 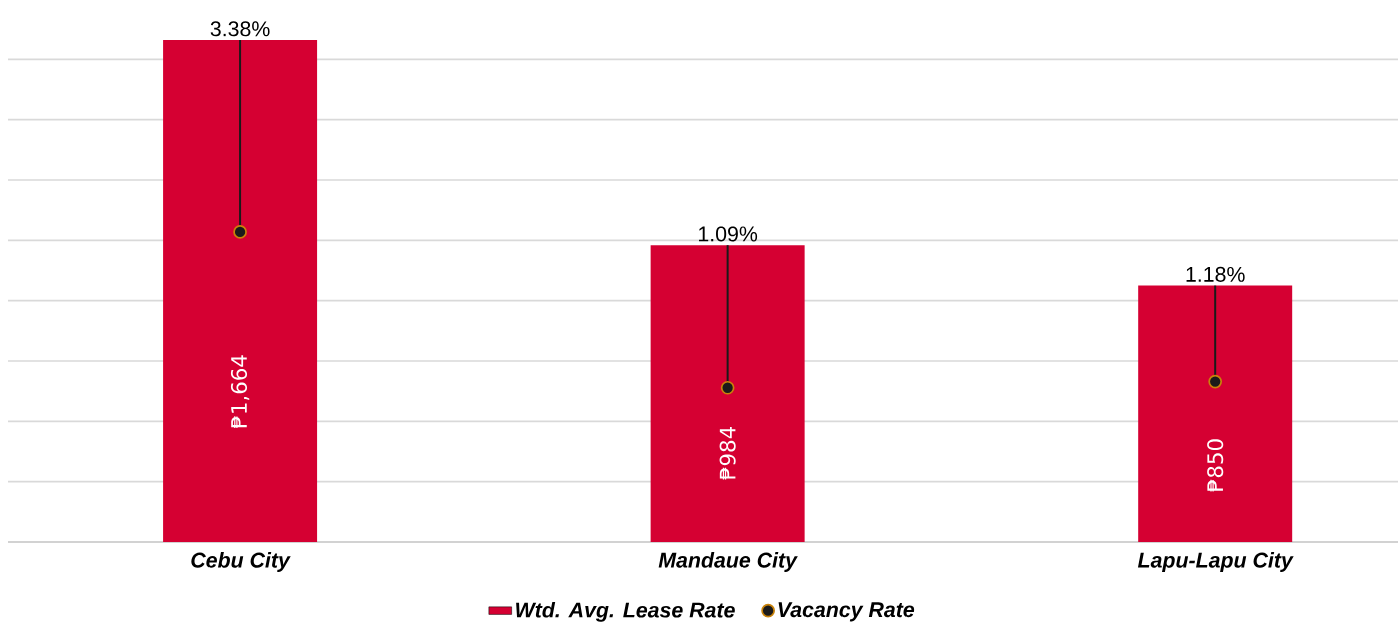 What do you see at coordinates (1215, 562) in the screenshot?
I see `x-tick-label: Lapu-Lapu City` at bounding box center [1215, 562].